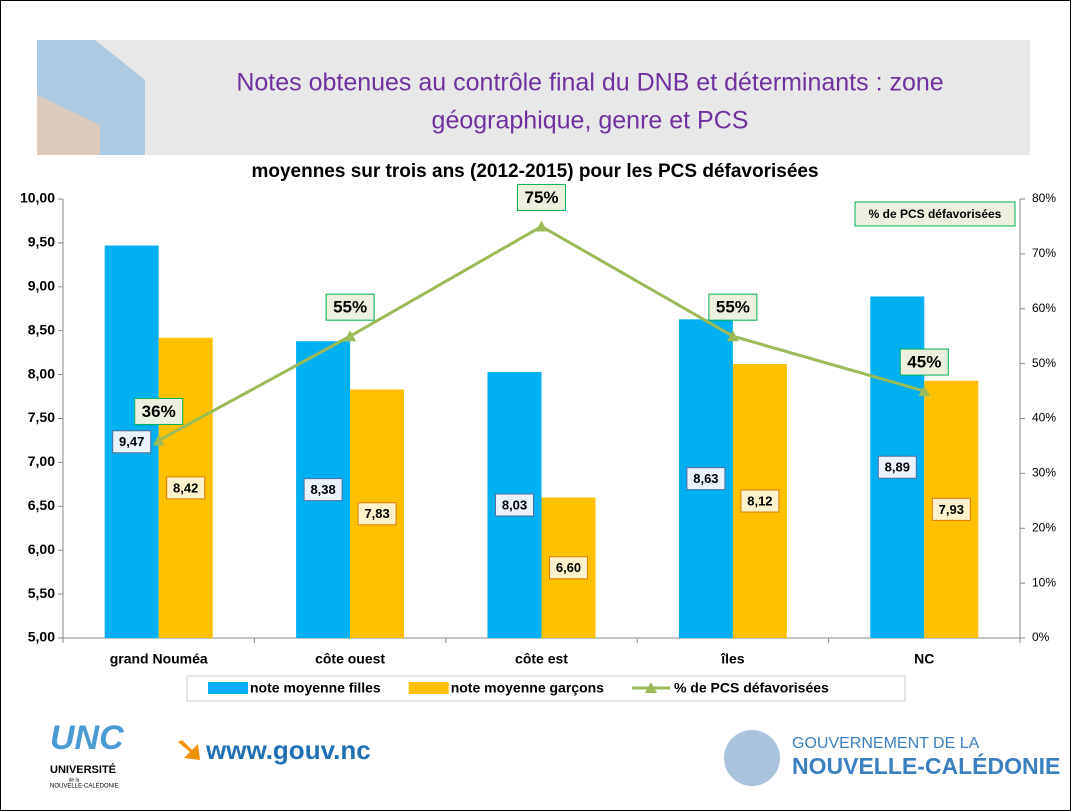 Image resolution: width=1071 pixels, height=811 pixels. Describe the element at coordinates (1044, 418) in the screenshot. I see `y2-tick-label: 40%` at that location.